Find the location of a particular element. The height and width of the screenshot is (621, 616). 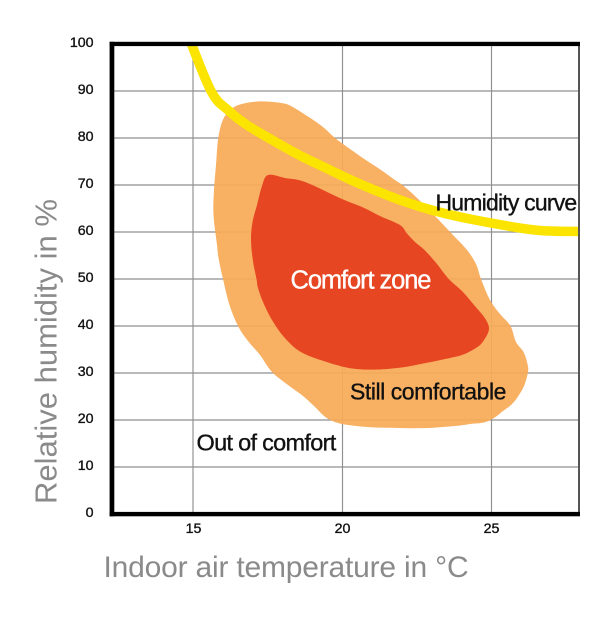

svg-text: Out of comfort is located at coordinates (267, 443).